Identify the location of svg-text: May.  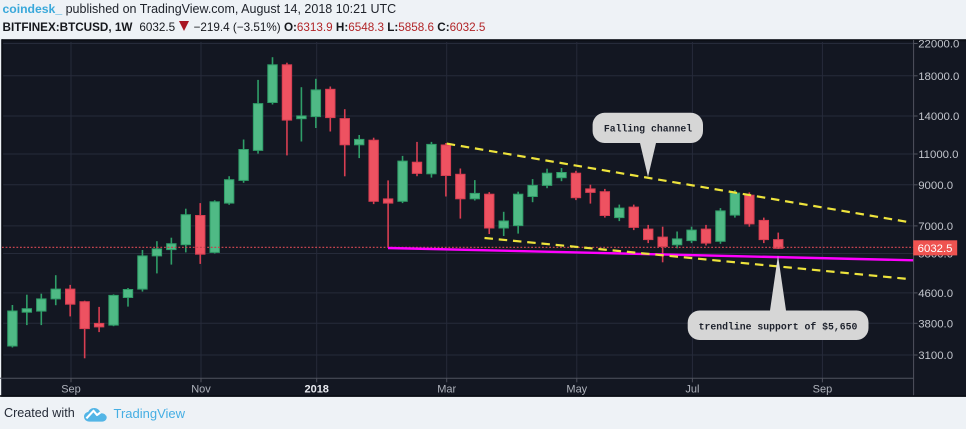
(576, 390).